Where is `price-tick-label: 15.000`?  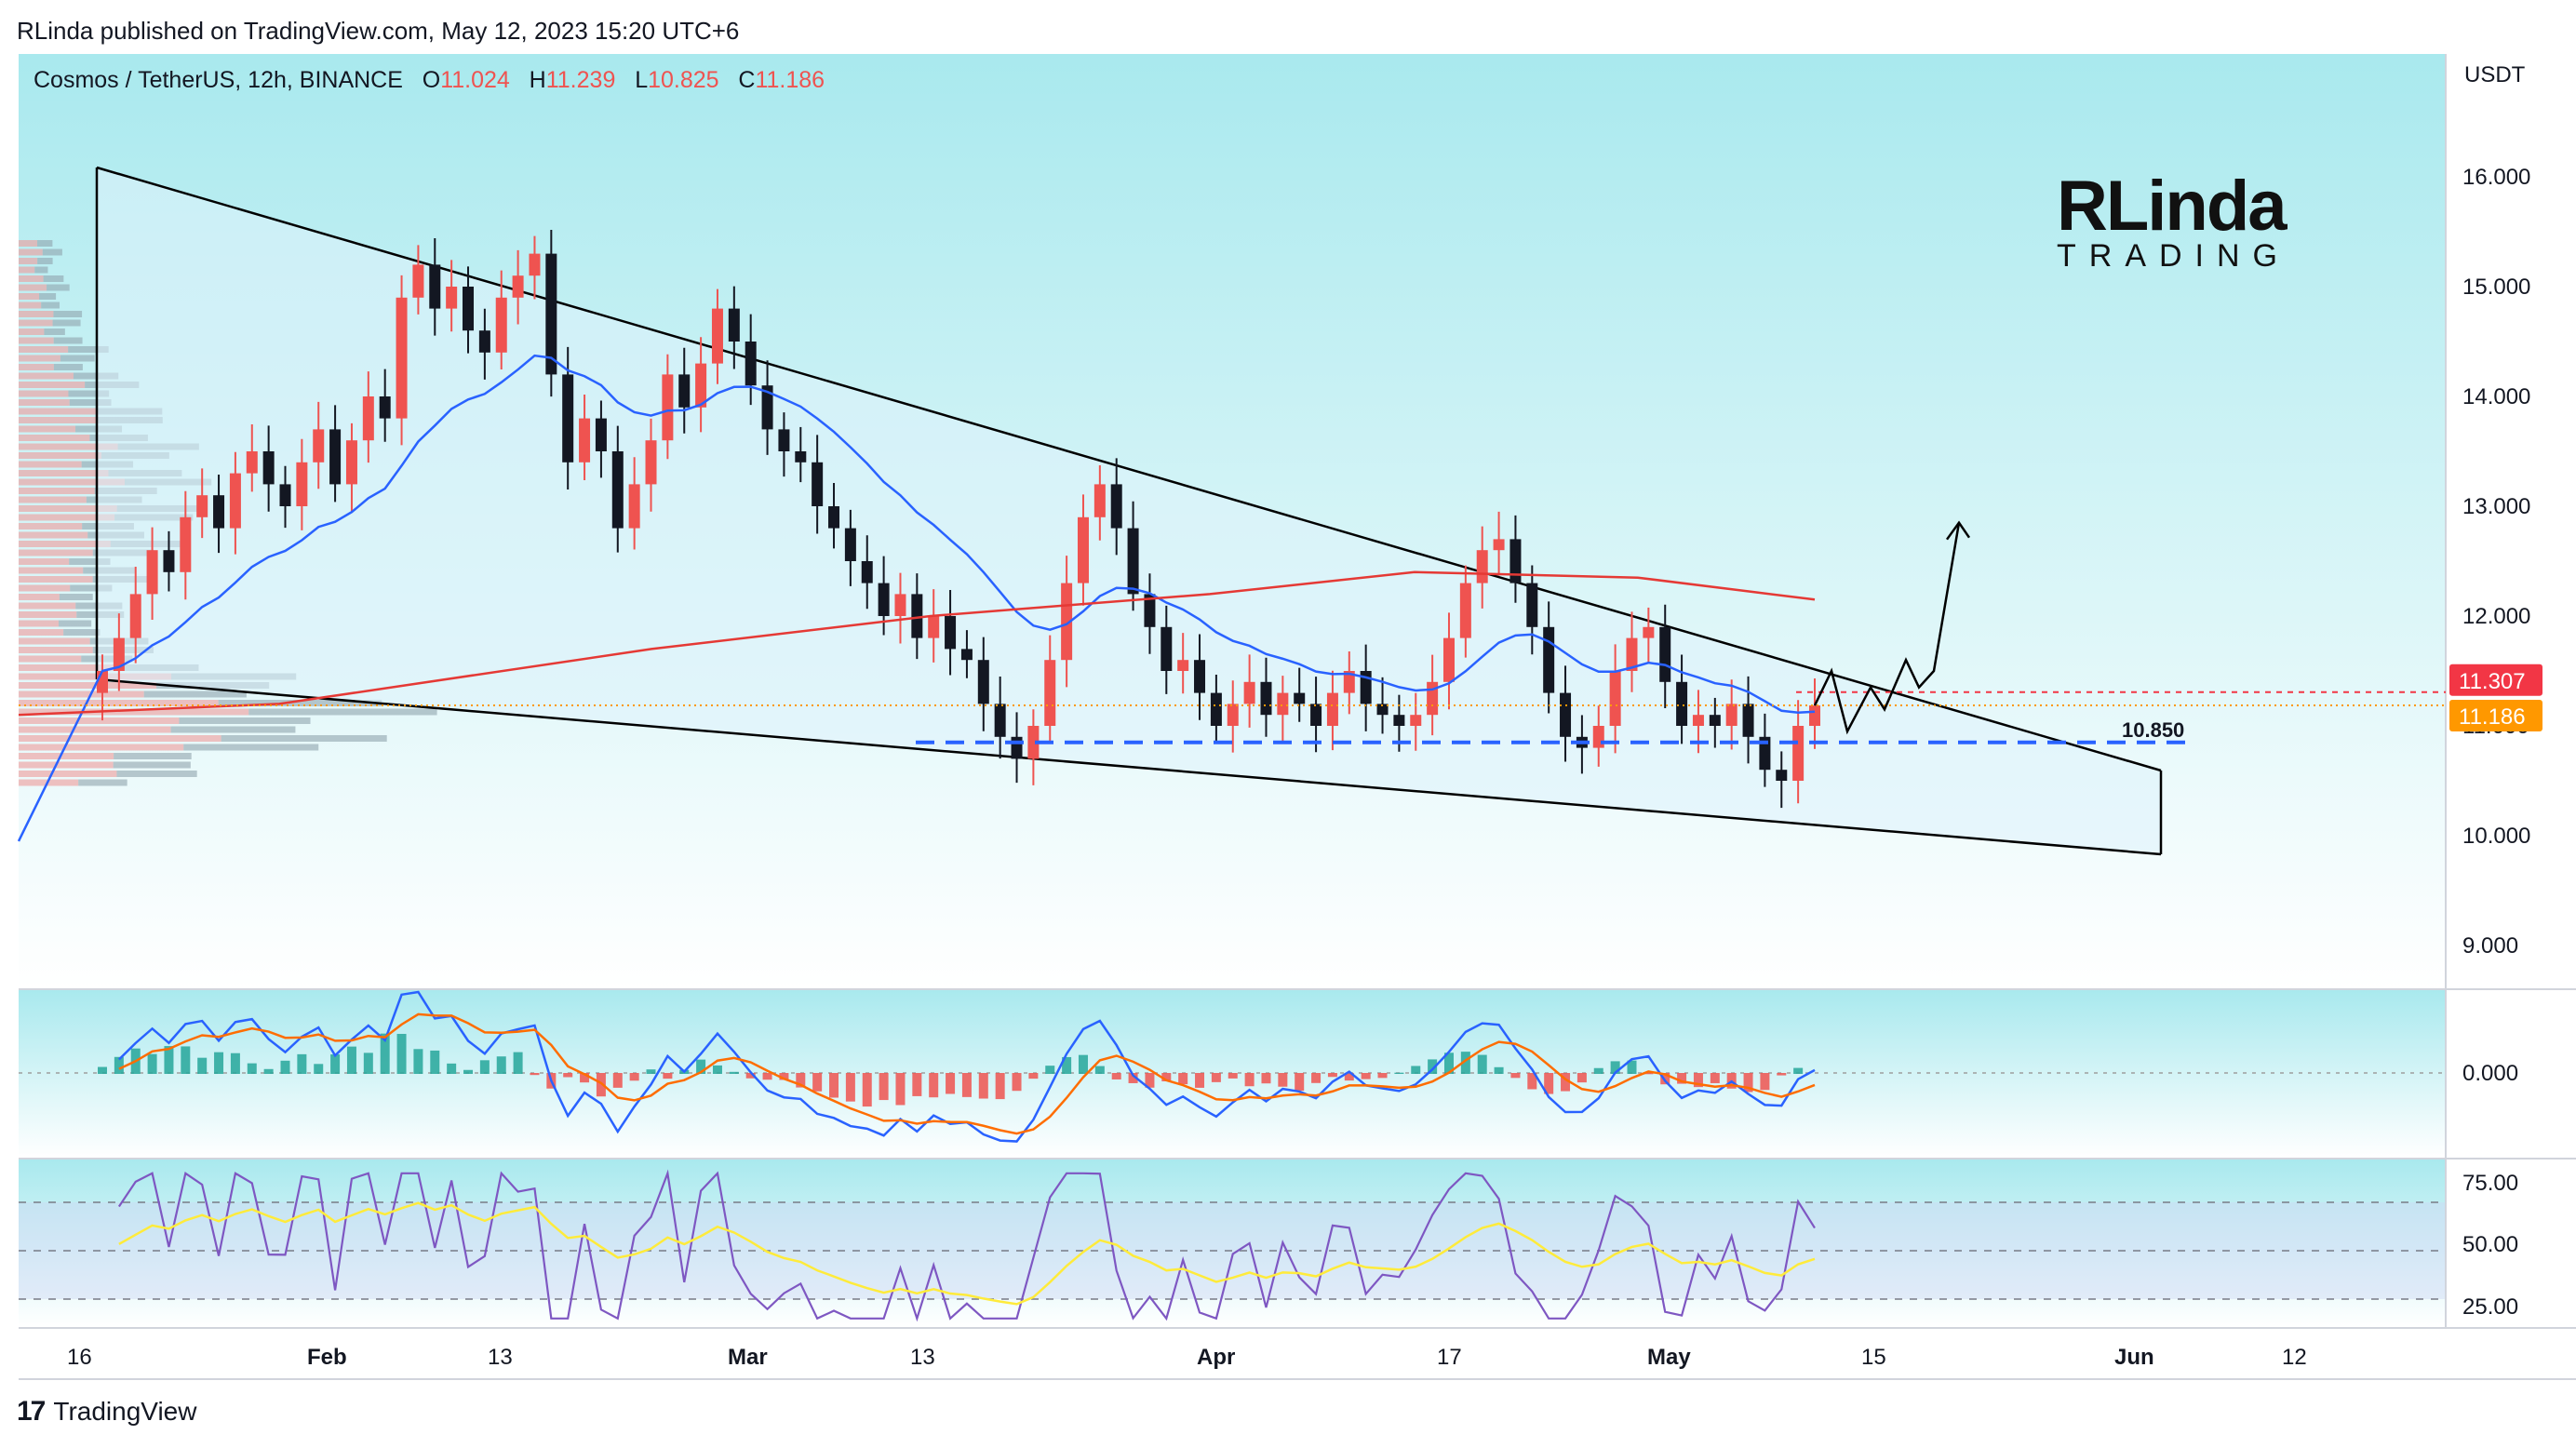 price-tick-label: 15.000 is located at coordinates (2496, 287).